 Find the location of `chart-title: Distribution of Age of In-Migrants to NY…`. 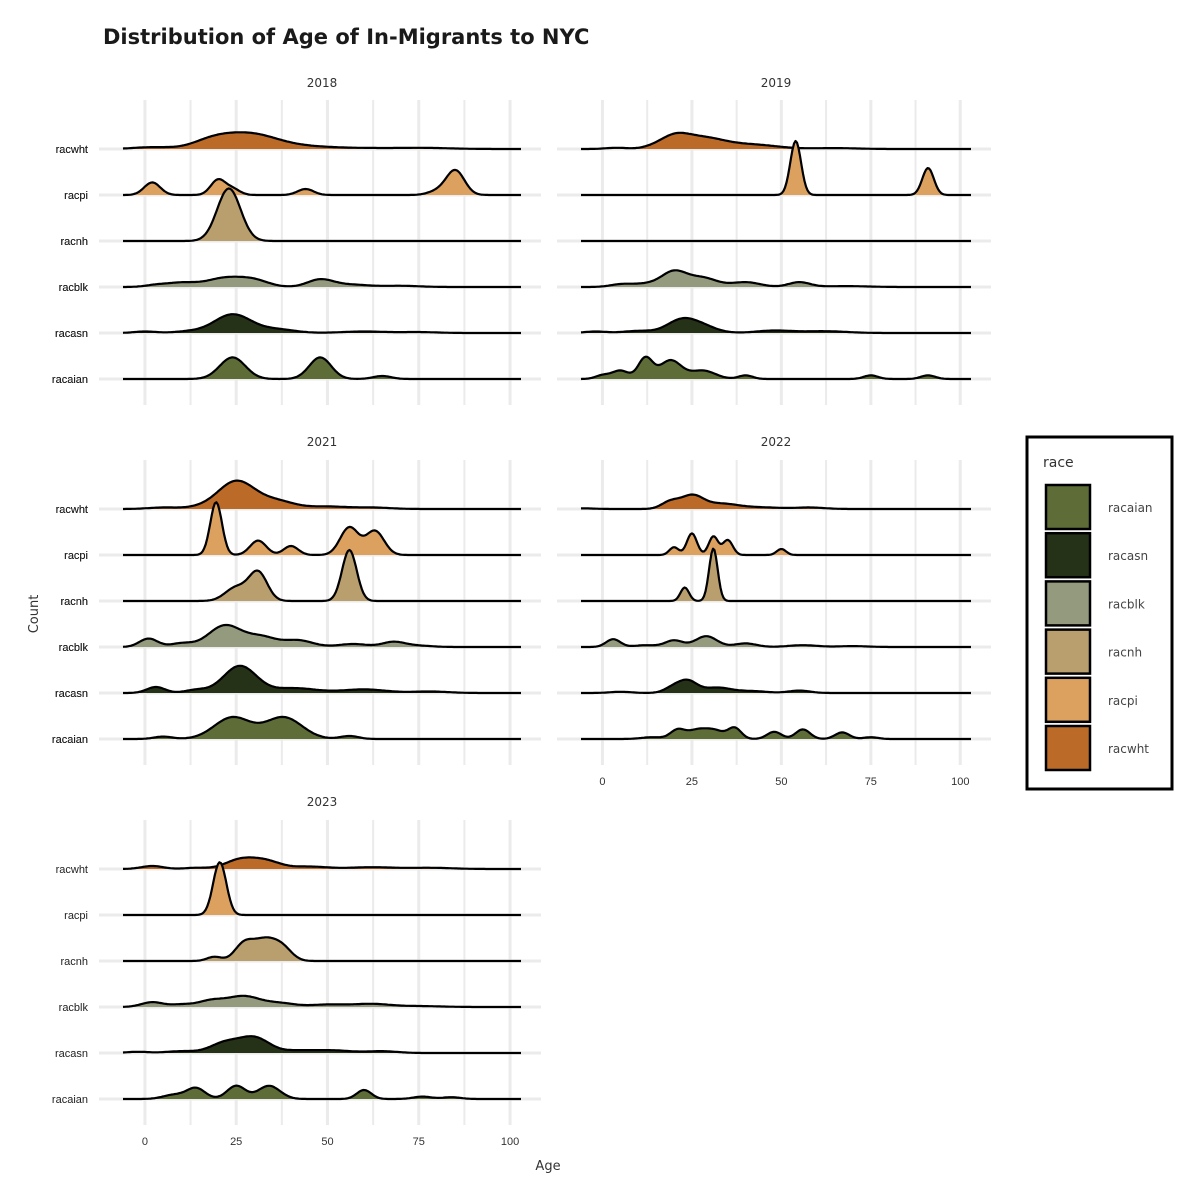

chart-title: Distribution of Age of In-Migrants to NY… is located at coordinates (346, 37).